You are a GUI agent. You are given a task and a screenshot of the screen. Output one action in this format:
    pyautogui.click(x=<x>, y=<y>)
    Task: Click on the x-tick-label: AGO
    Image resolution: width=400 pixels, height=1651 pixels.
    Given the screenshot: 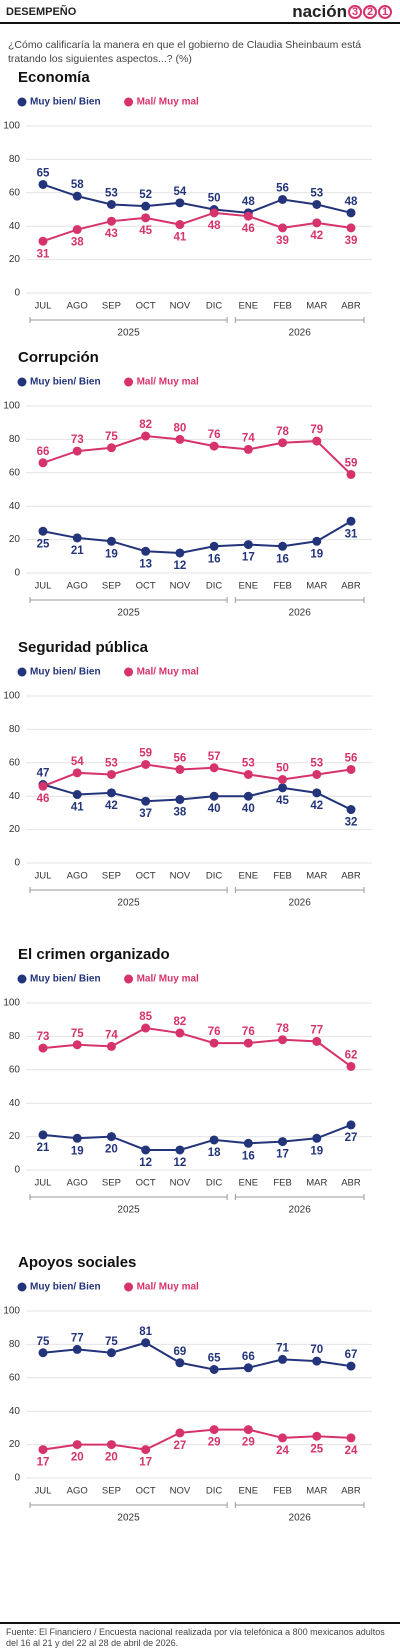 What is the action you would take?
    pyautogui.click(x=77, y=1491)
    